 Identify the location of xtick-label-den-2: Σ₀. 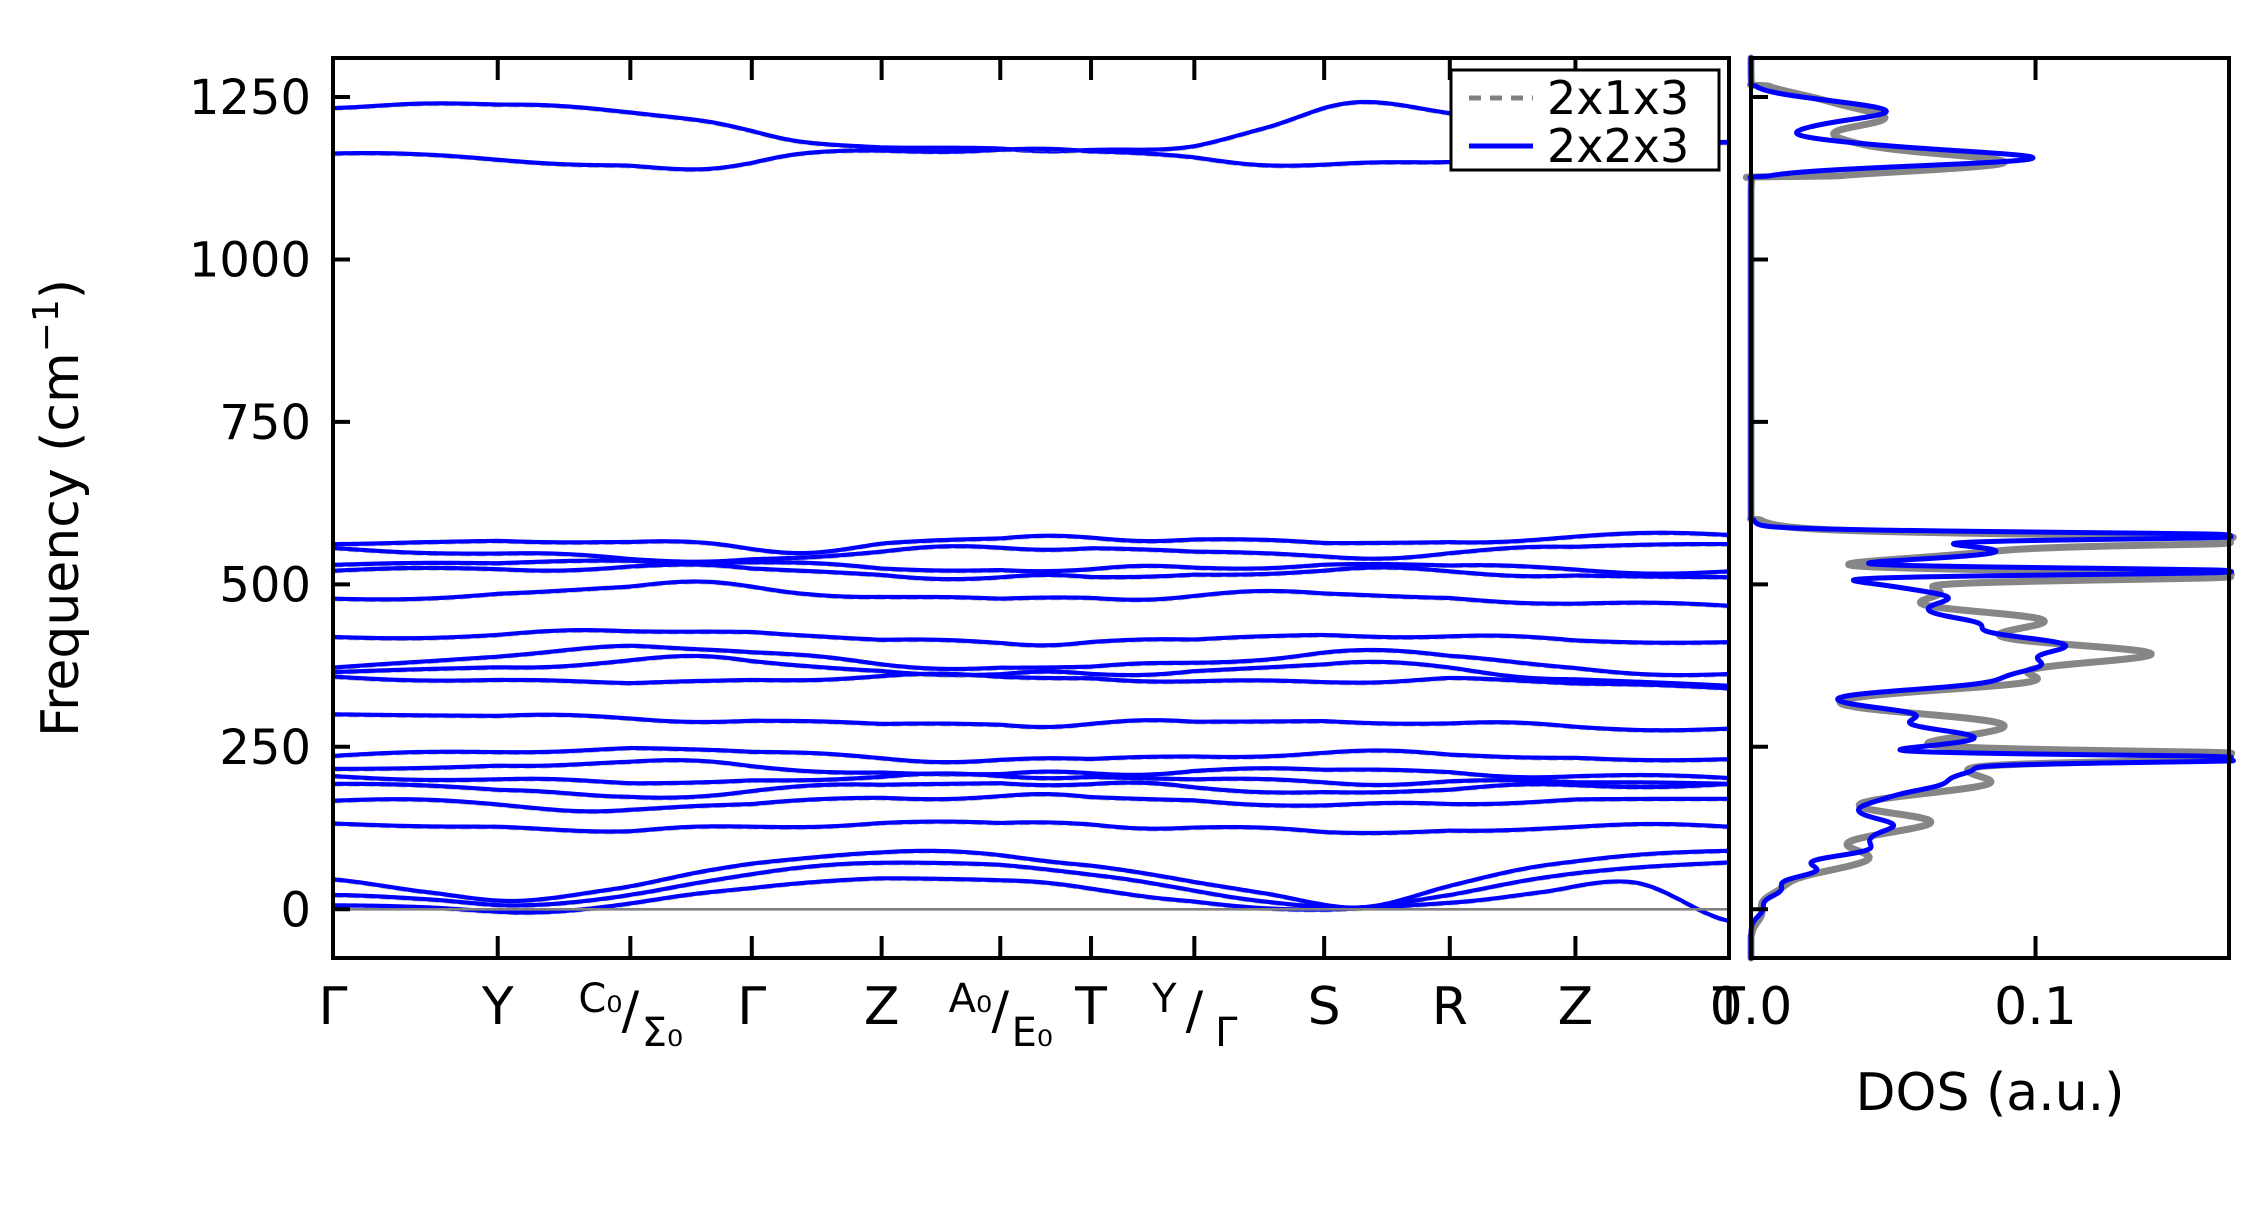
(662, 1033).